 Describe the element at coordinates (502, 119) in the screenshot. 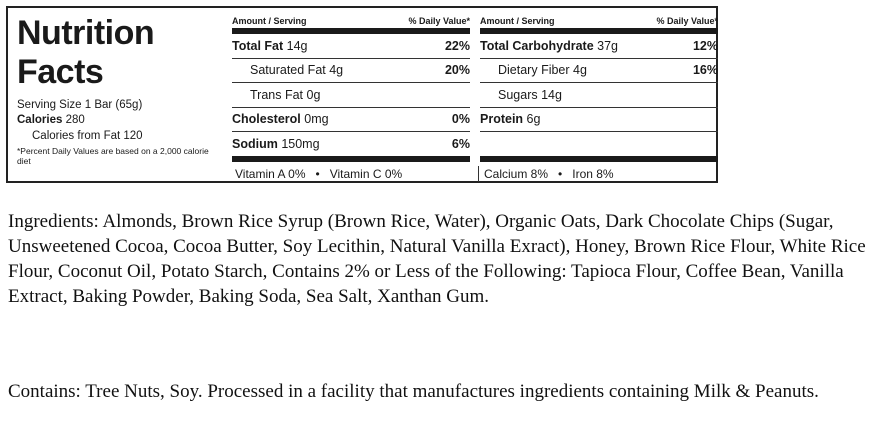

I see `nutrient-name: Protein` at that location.